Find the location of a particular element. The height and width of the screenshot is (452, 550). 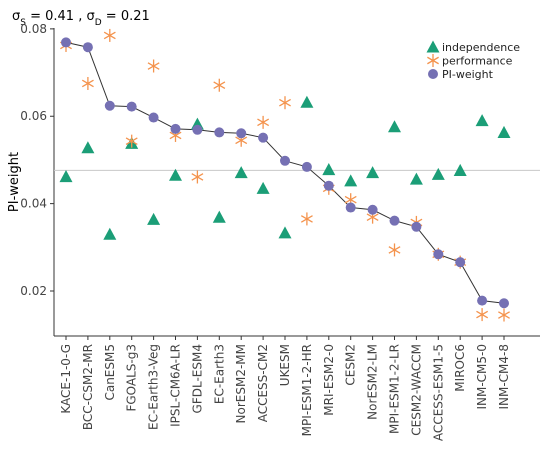

x-tick-label: UKESM is located at coordinates (285, 365).